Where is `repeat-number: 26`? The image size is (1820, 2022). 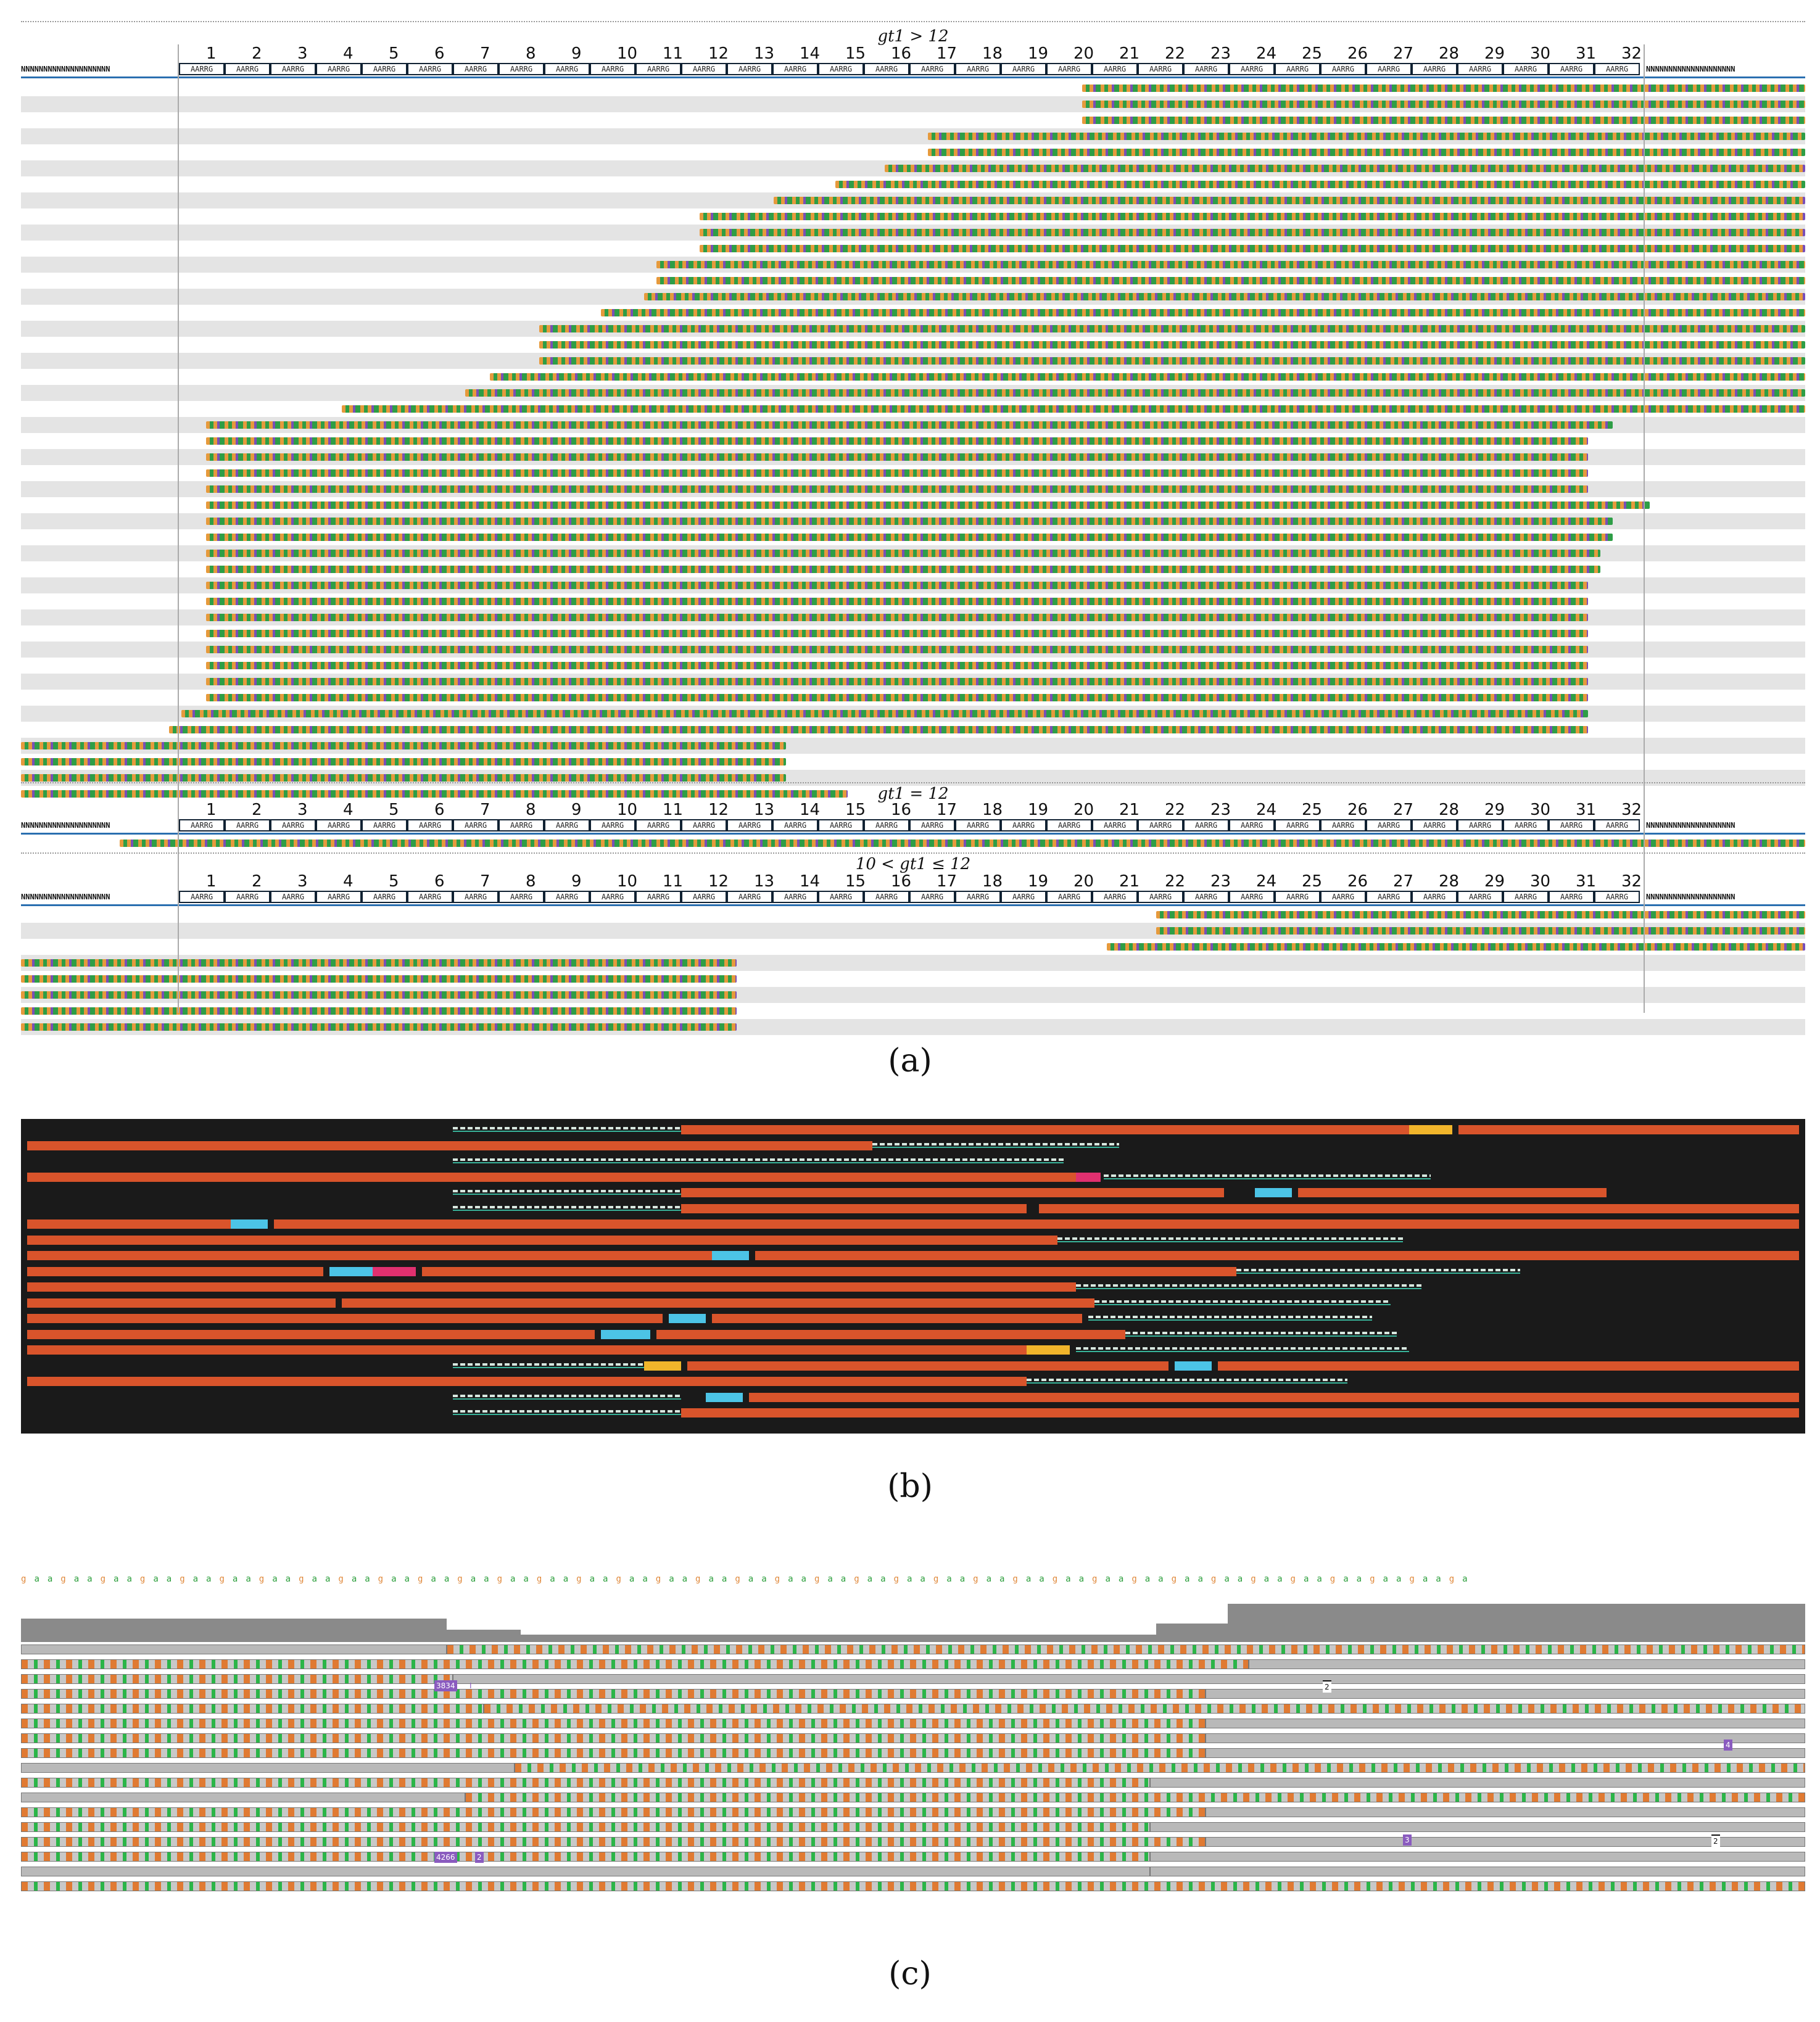 repeat-number: 26 is located at coordinates (1357, 810).